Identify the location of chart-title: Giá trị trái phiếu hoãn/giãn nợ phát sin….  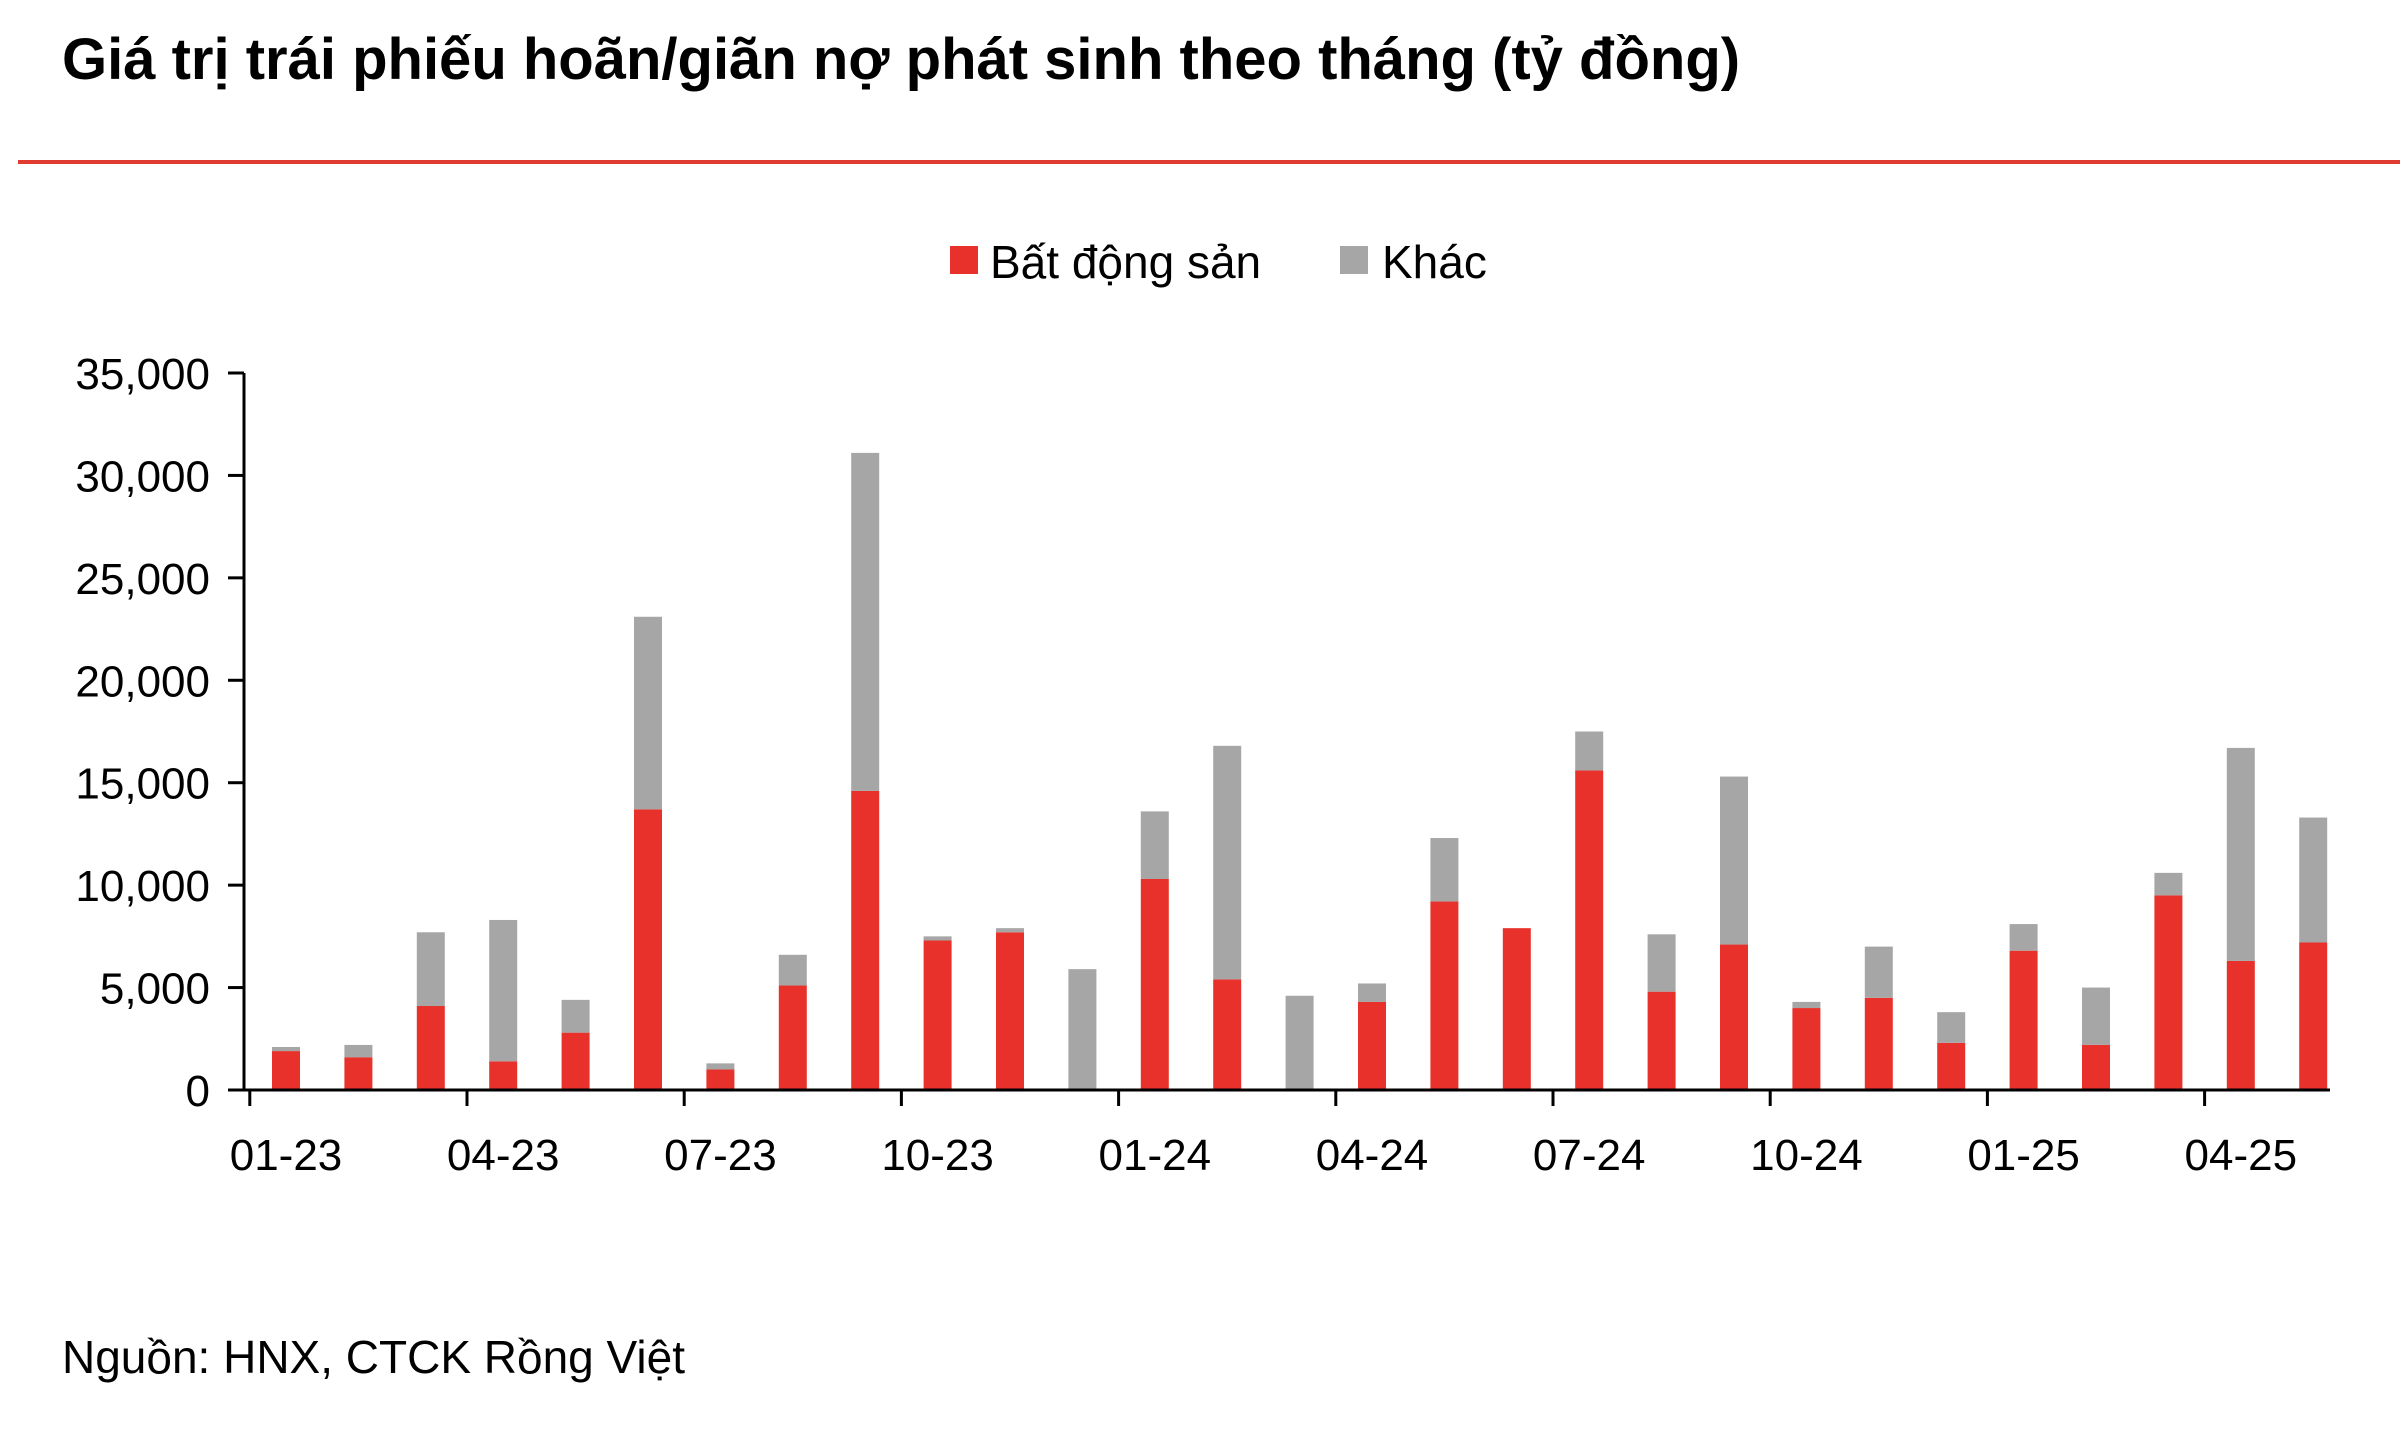
(901, 59).